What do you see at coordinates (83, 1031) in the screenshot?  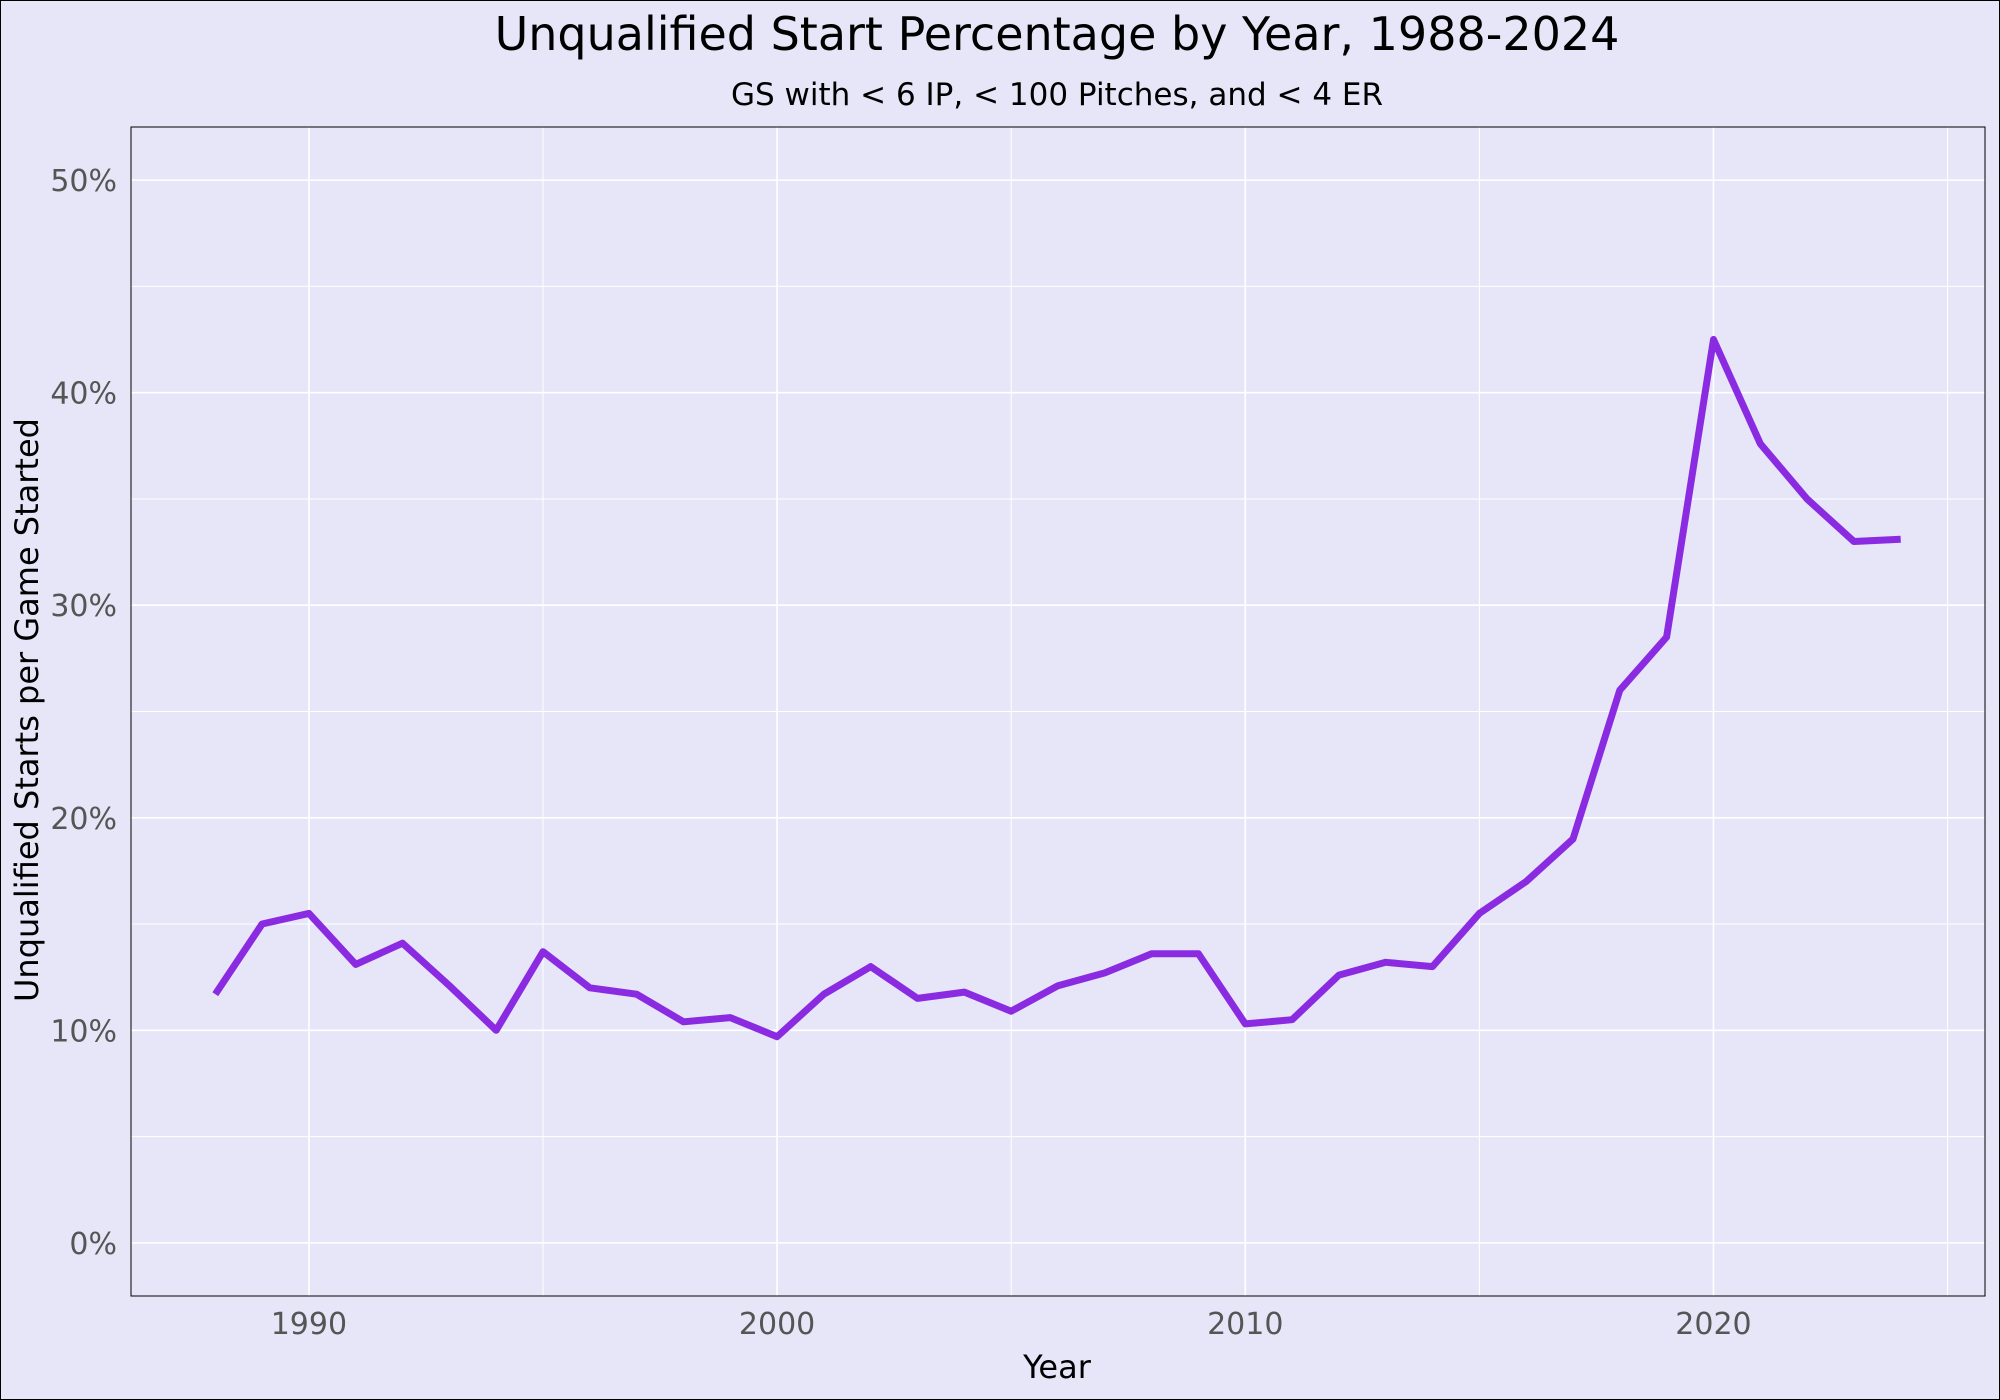 I see `y-tick-label: 10%` at bounding box center [83, 1031].